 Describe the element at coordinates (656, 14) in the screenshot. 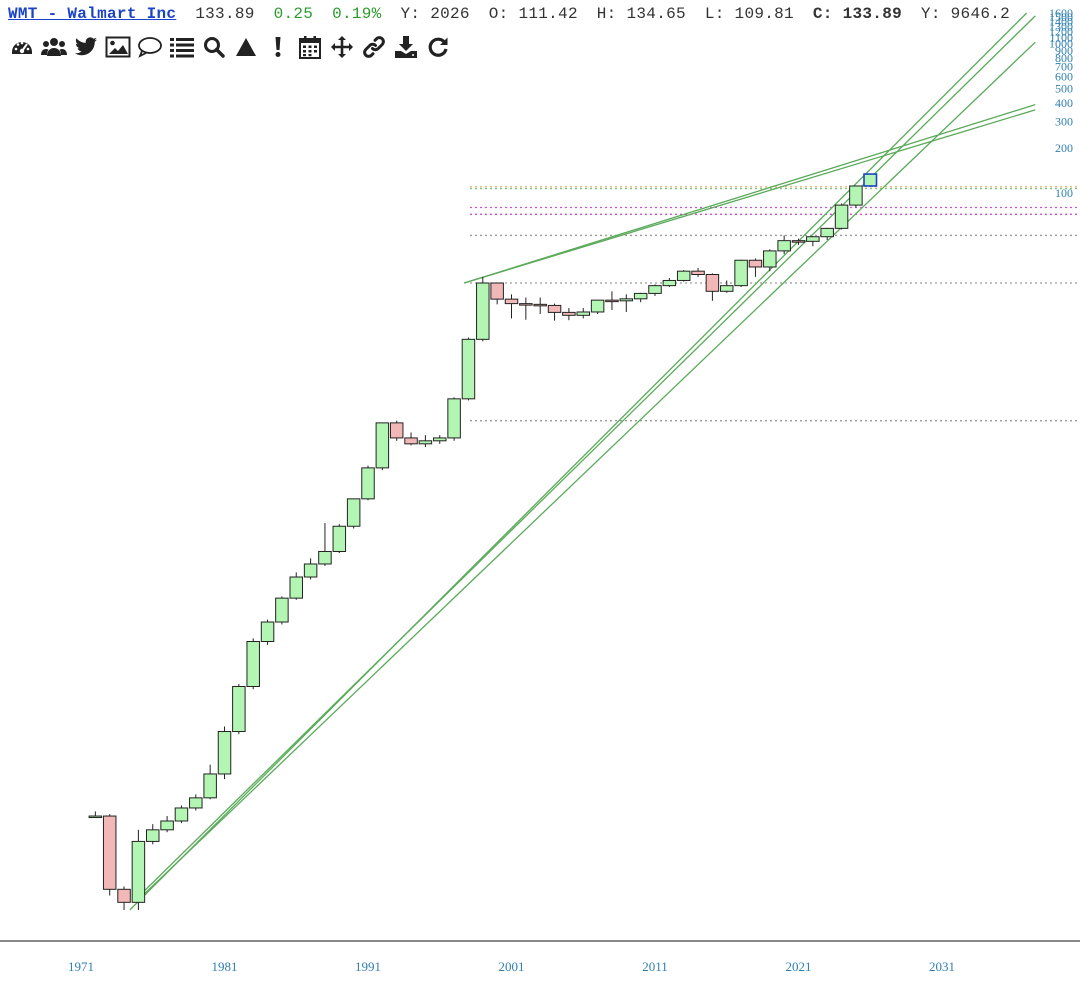

I see `high-value: 134.65` at that location.